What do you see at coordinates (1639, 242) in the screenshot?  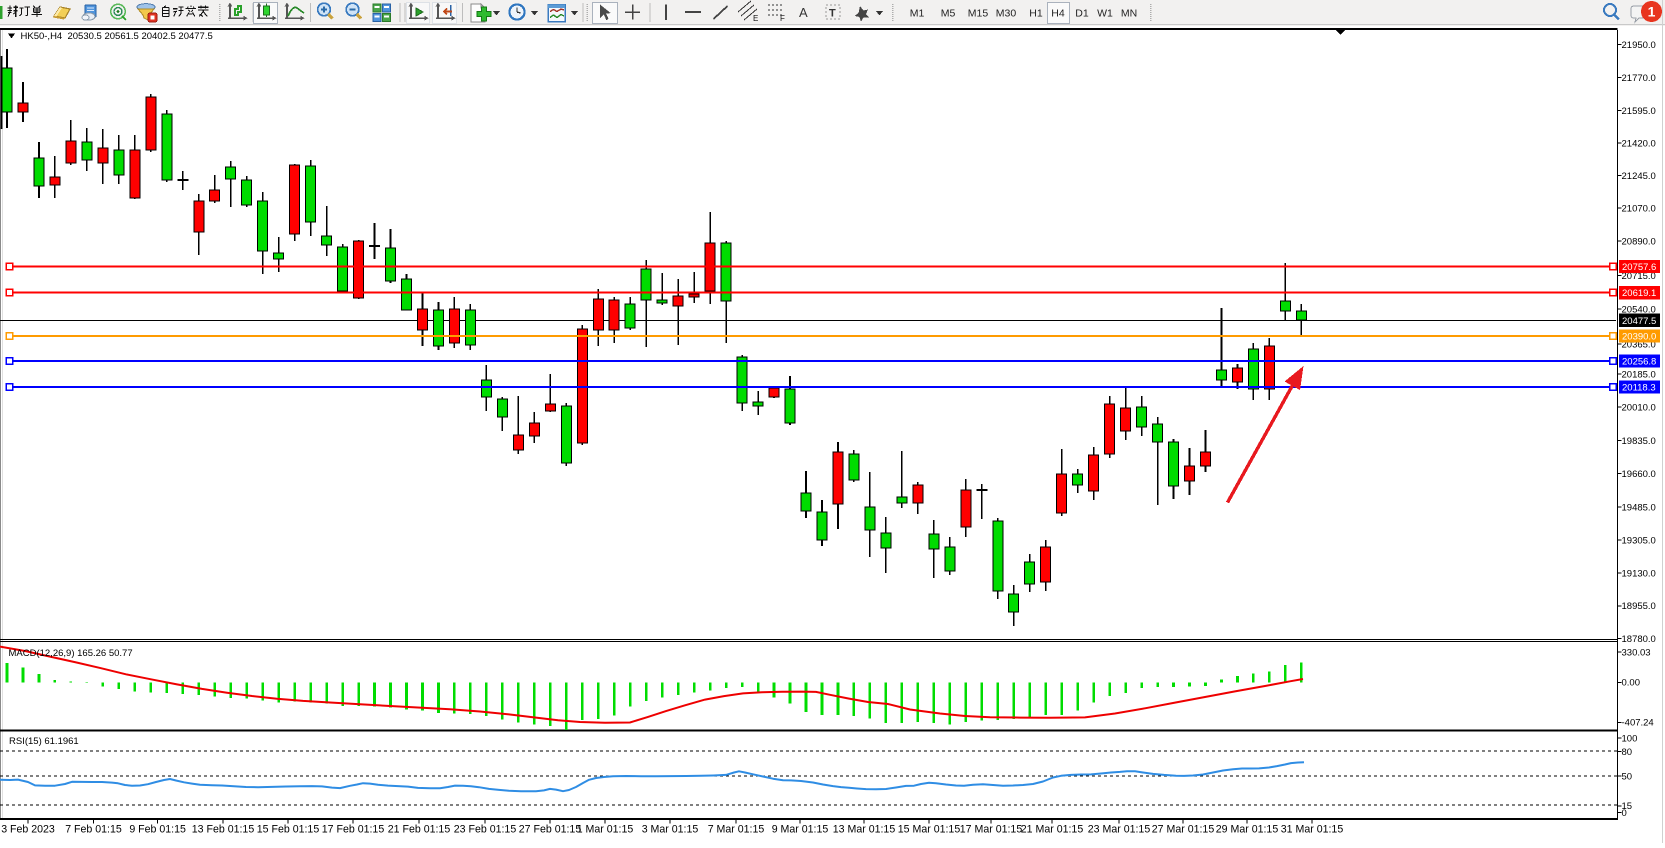 I see `svg-text: 20890.0` at bounding box center [1639, 242].